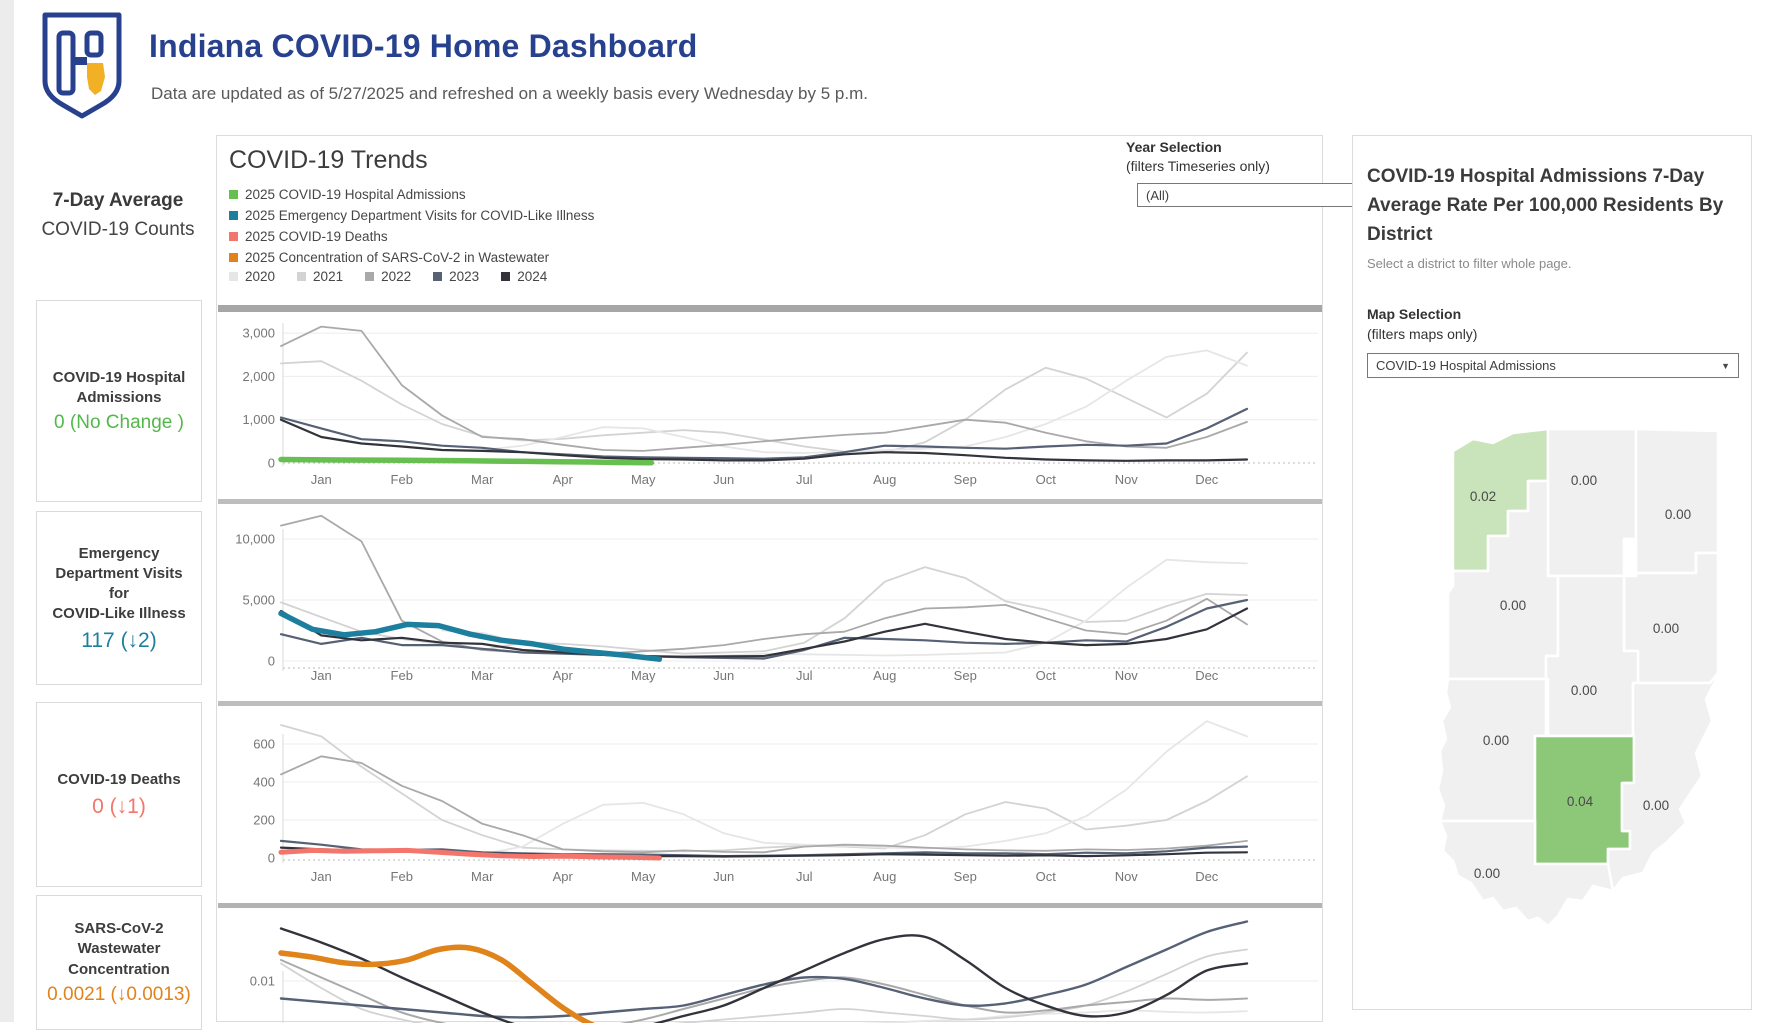 The image size is (1774, 1030). Describe the element at coordinates (1580, 801) in the screenshot. I see `district-value-label: 0.04` at that location.